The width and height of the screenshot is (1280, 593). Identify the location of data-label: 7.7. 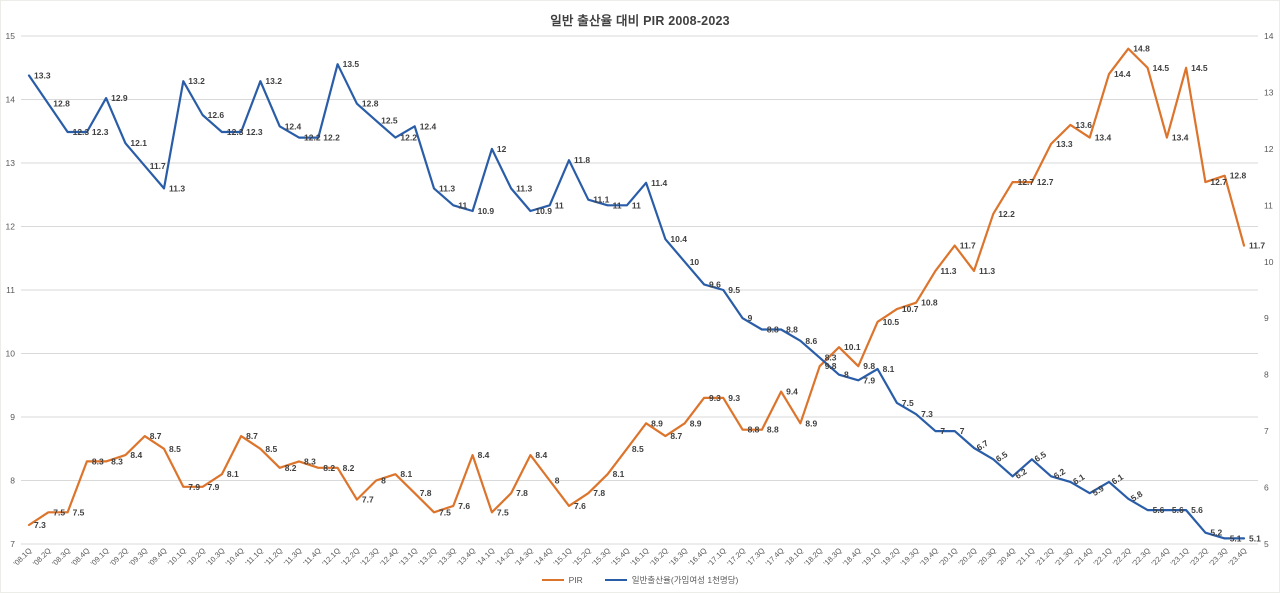
(368, 500).